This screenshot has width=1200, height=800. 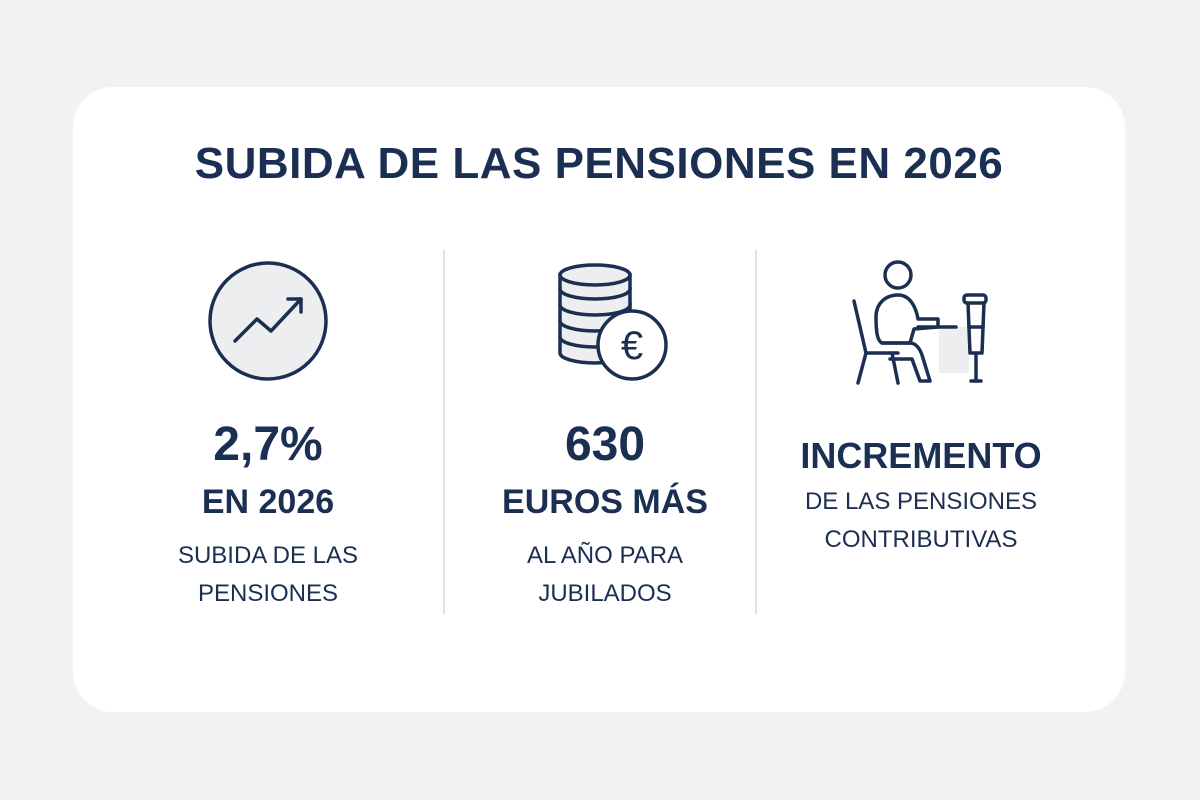 I want to click on stat-value: 630, so click(x=605, y=444).